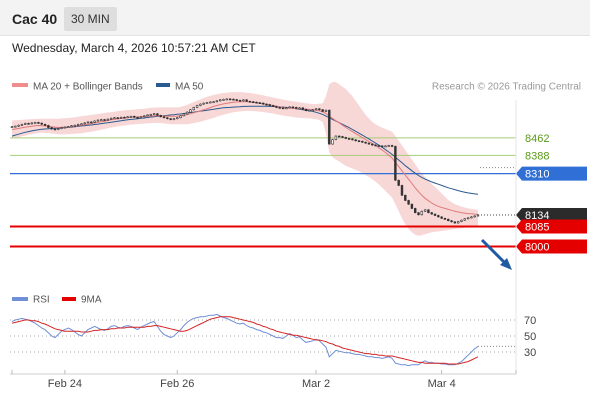 This screenshot has height=400, width=590. What do you see at coordinates (316, 384) in the screenshot?
I see `x-tick-label: Mar 2` at bounding box center [316, 384].